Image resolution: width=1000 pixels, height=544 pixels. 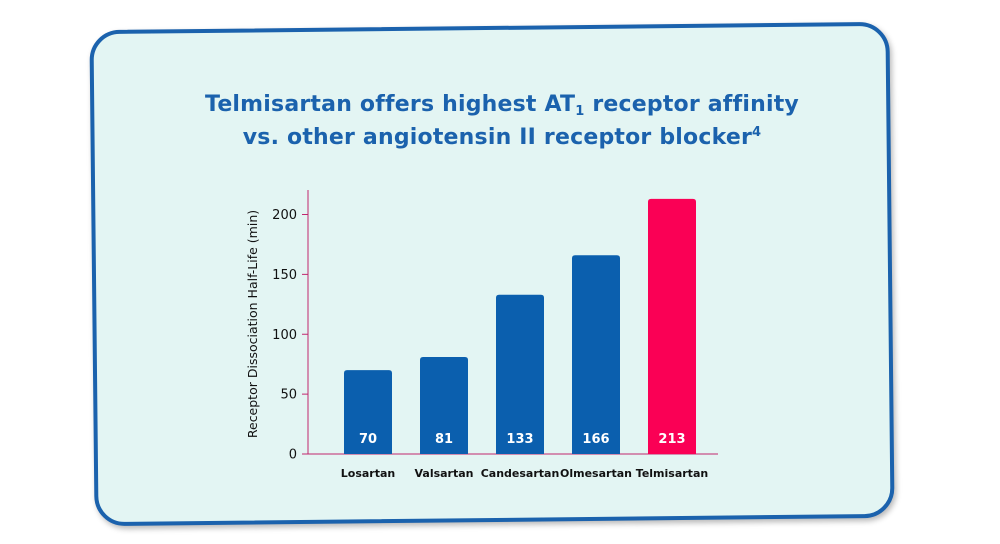 What do you see at coordinates (444, 405) in the screenshot?
I see `bar-valsartan` at bounding box center [444, 405].